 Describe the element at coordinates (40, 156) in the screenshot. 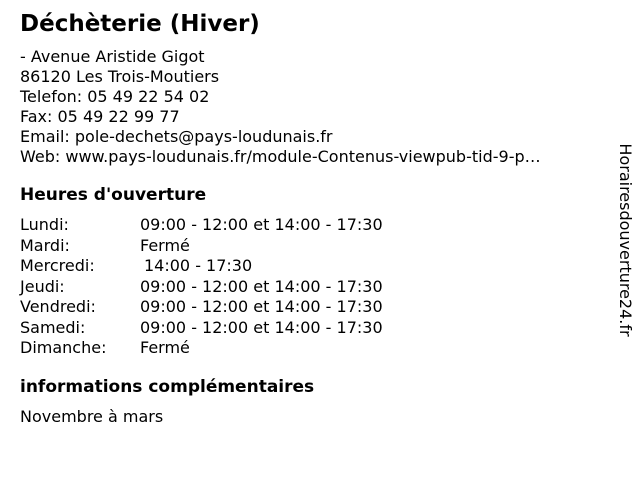

I see `web-label: Web:` at that location.